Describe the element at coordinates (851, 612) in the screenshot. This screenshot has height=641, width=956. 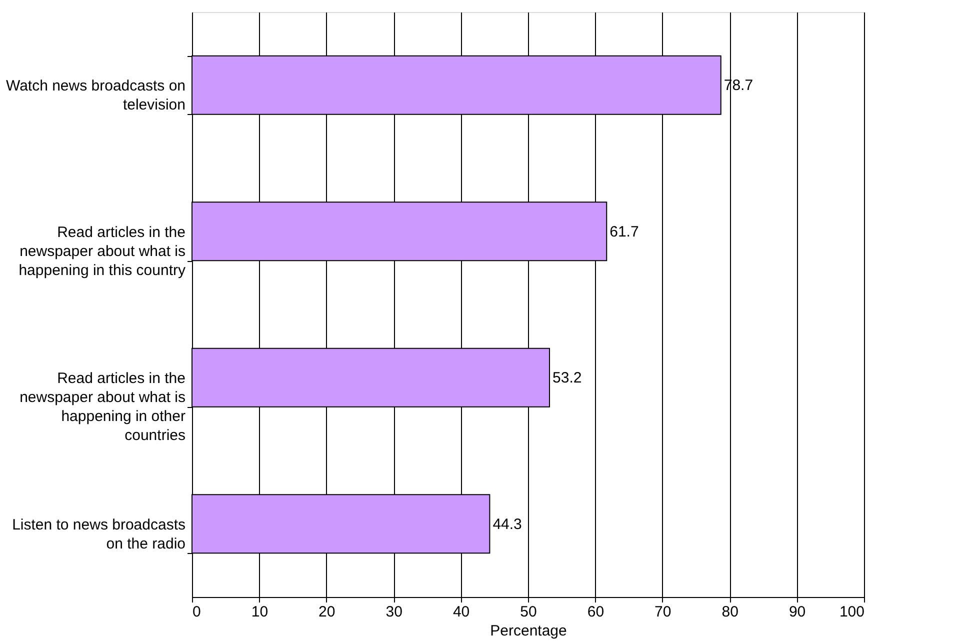
I see `x-tick-label: 100` at that location.